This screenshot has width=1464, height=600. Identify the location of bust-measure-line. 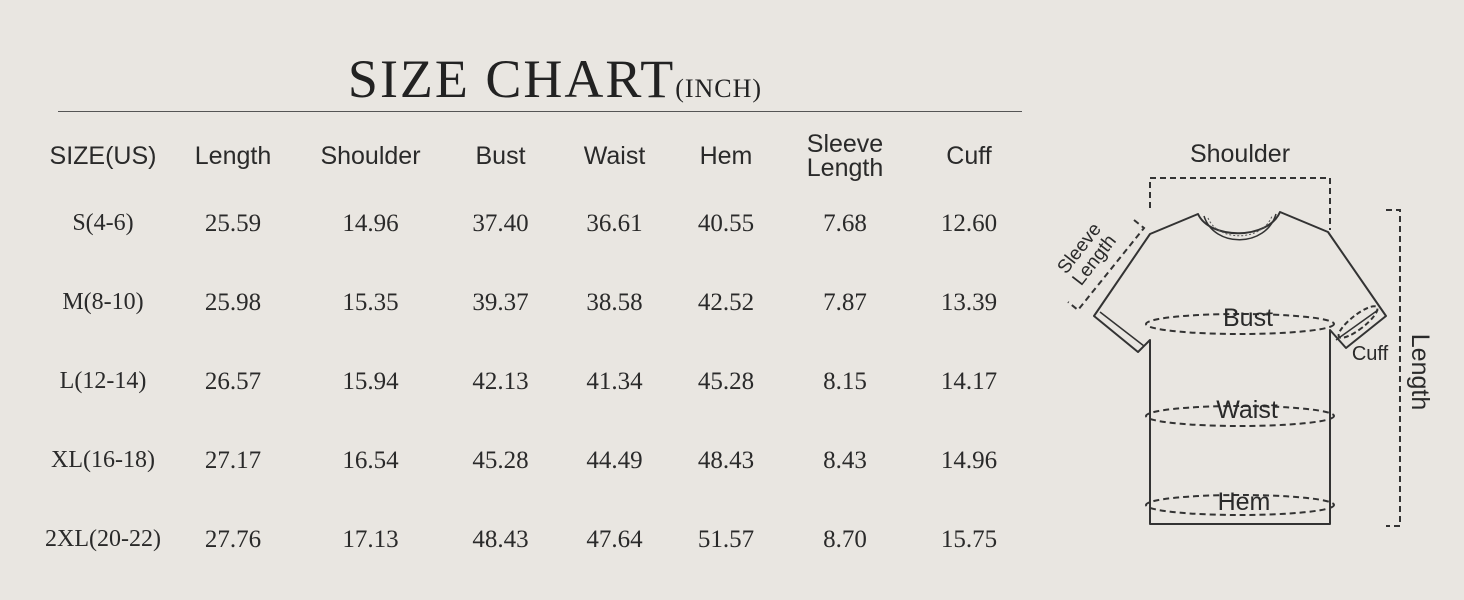
(1240, 324).